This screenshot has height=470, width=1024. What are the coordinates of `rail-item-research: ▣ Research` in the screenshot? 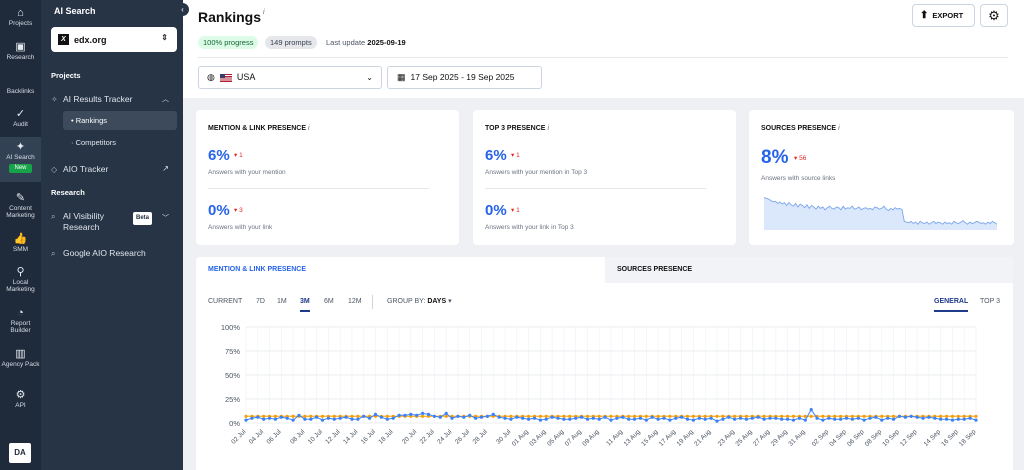 It's located at (20, 51).